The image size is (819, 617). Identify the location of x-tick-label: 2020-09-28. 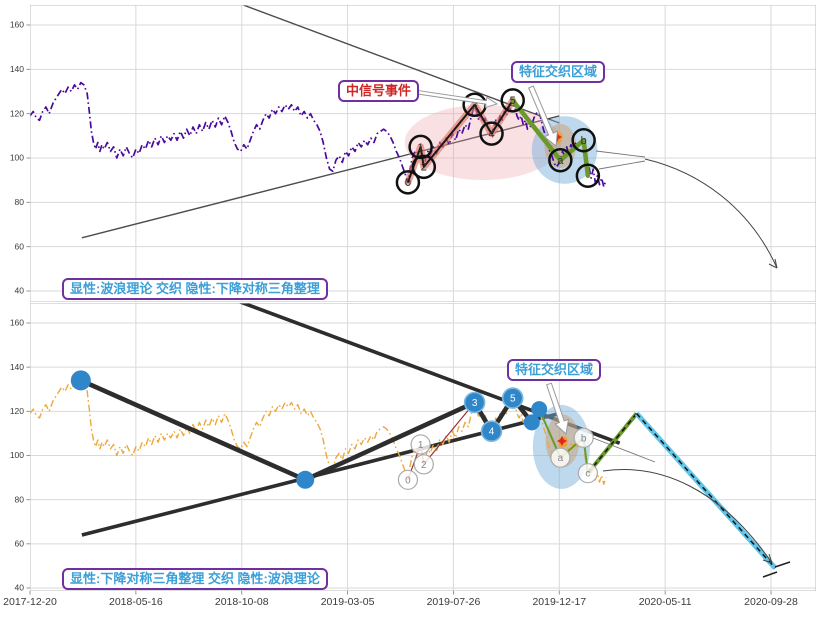
(771, 602).